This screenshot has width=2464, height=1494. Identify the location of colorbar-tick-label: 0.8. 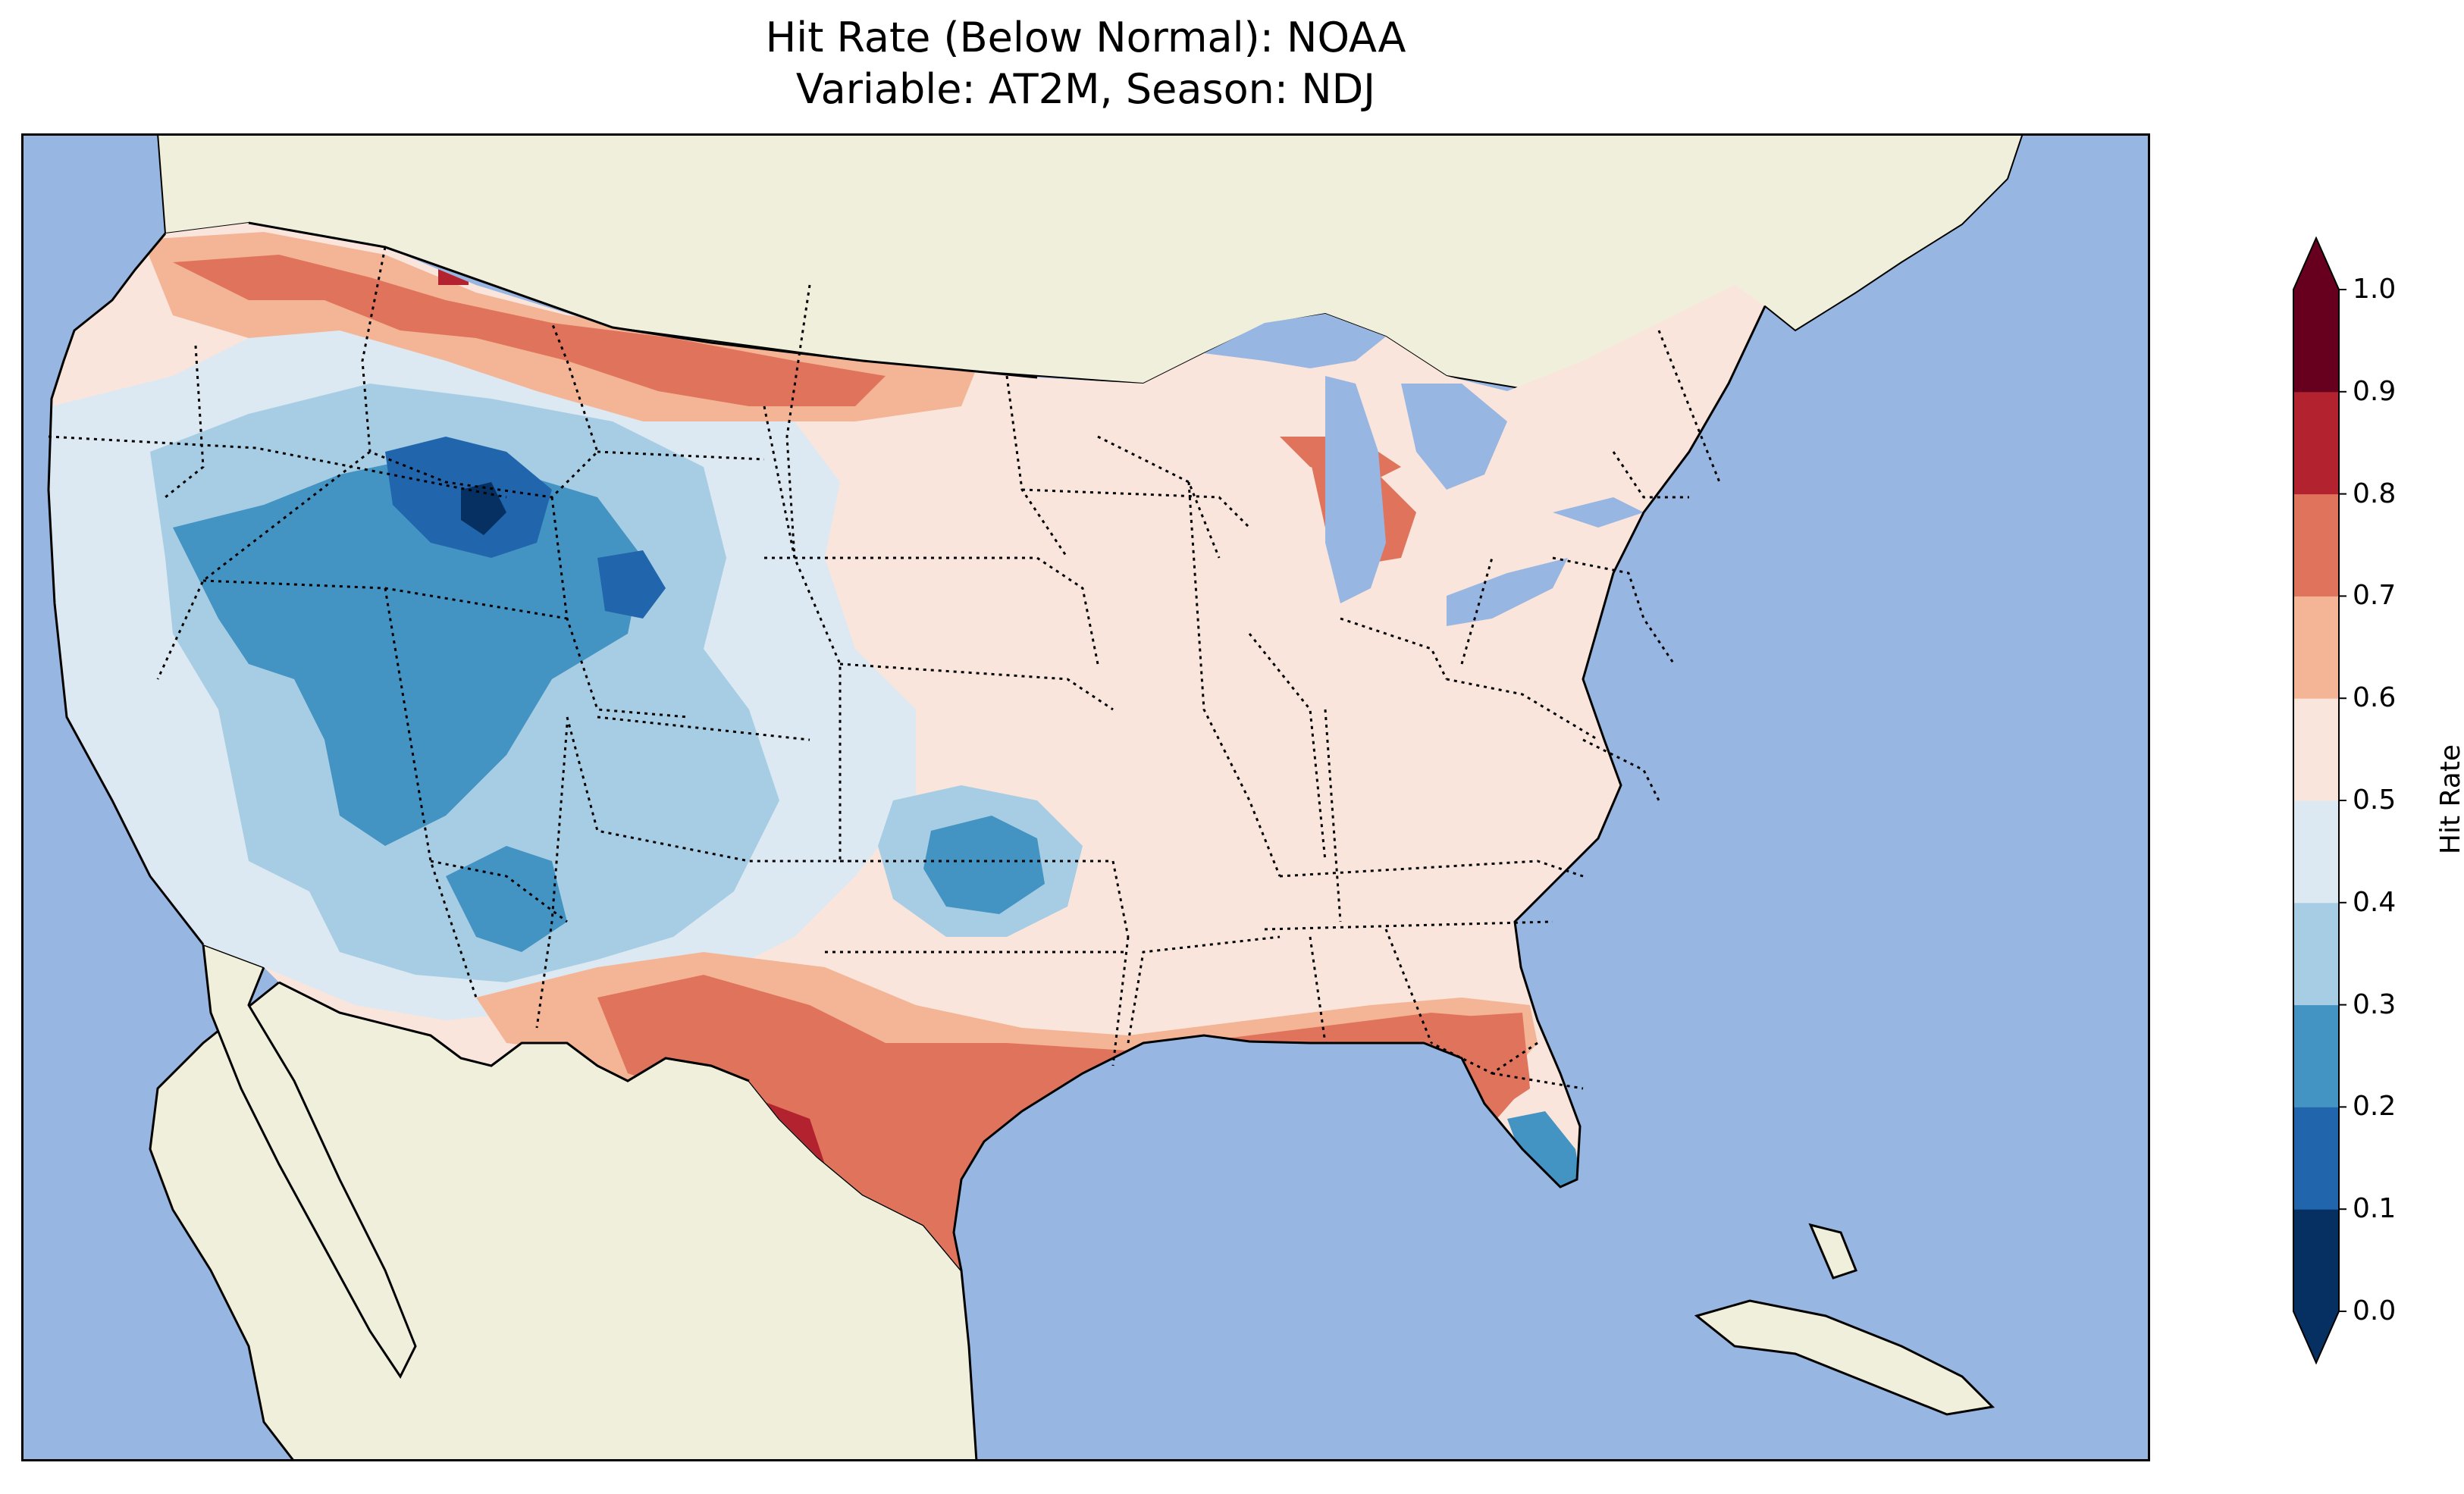
(2375, 493).